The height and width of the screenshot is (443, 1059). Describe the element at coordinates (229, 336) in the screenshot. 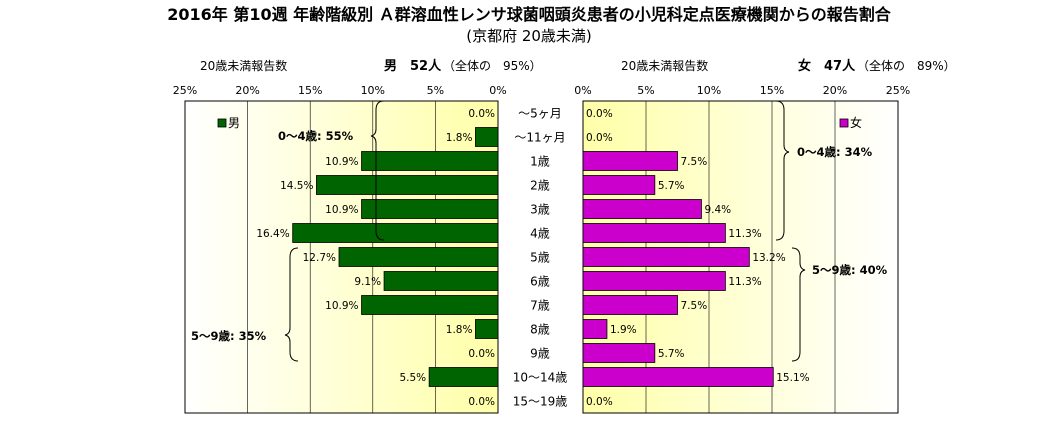

I see `male-group-5-9-label: 5～9歳: 35%` at that location.